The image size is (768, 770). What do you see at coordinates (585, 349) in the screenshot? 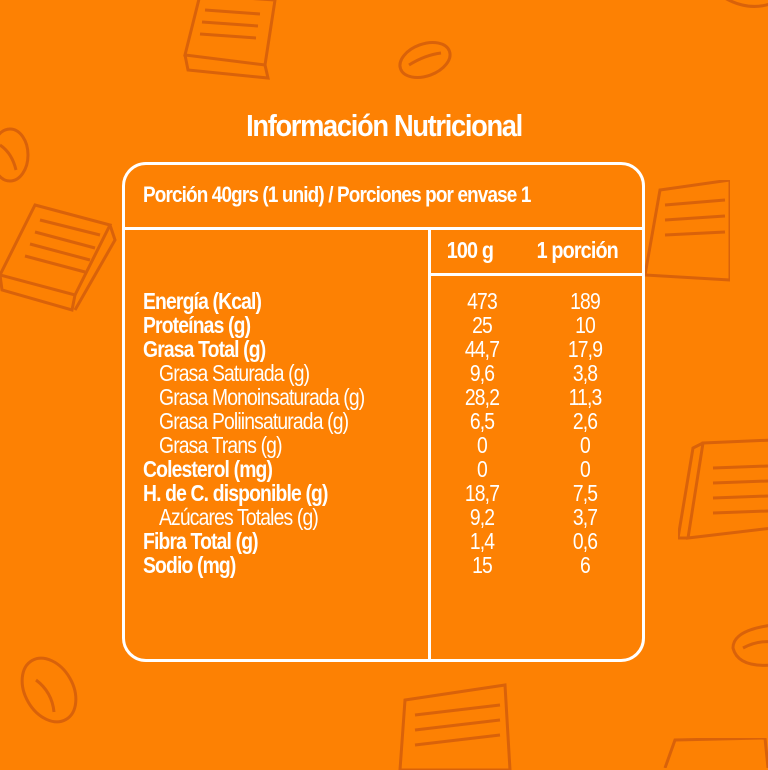
I see `value-portion: 17,9` at bounding box center [585, 349].